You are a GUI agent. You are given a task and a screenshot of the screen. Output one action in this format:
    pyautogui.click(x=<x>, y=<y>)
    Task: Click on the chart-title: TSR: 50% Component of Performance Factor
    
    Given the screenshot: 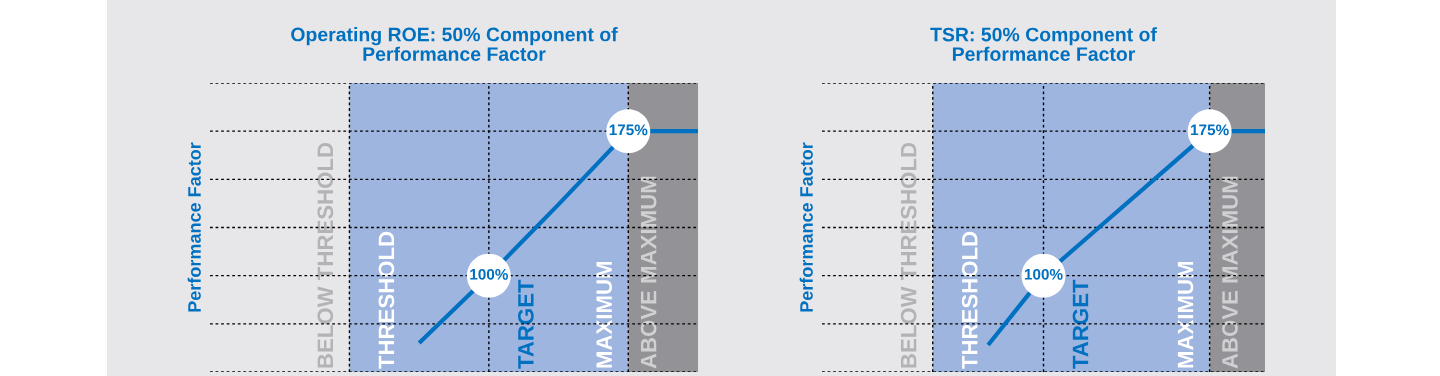 What is the action you would take?
    pyautogui.click(x=1043, y=44)
    